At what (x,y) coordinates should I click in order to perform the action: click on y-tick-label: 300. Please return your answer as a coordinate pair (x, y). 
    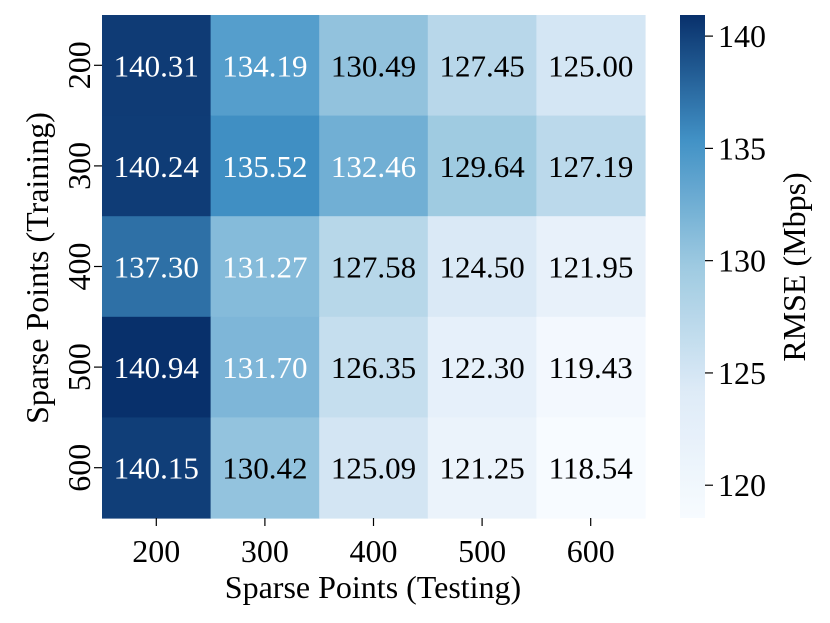
    Looking at the image, I should click on (79, 166).